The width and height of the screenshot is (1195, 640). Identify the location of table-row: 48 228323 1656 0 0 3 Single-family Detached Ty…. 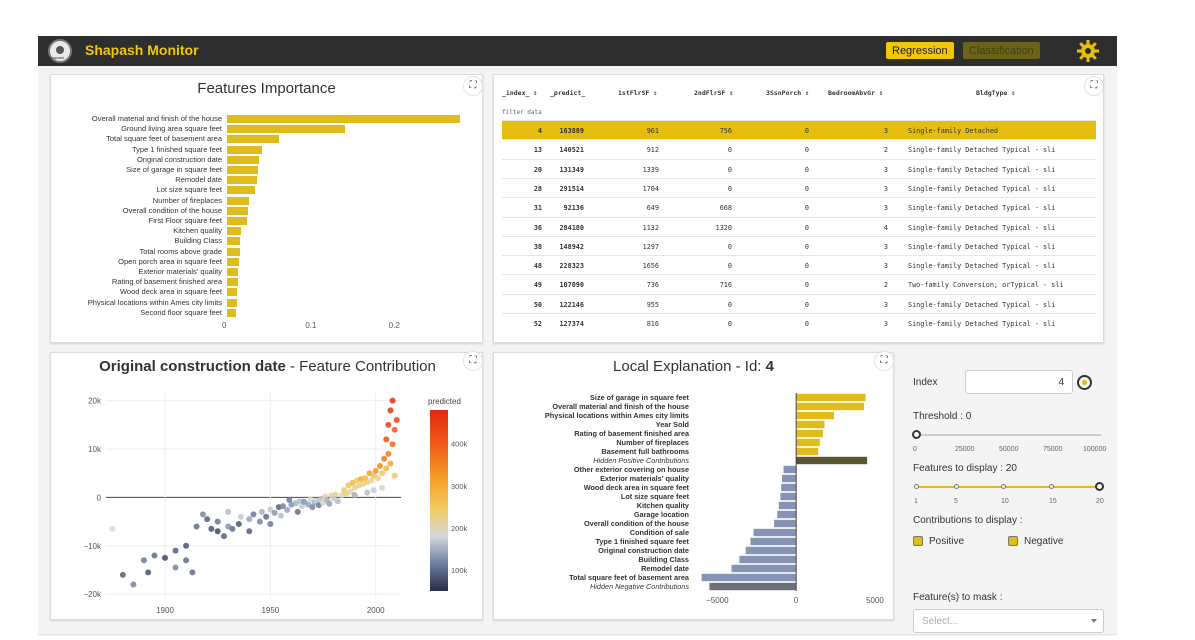
(799, 264).